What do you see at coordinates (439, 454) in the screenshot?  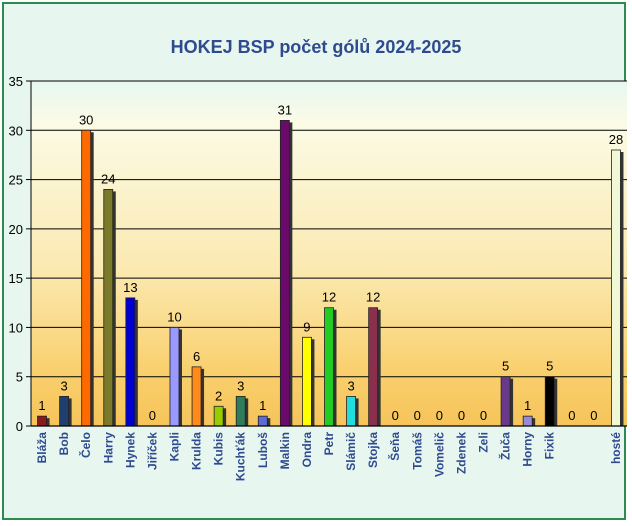 I see `x-tick-label: Vomelič` at bounding box center [439, 454].